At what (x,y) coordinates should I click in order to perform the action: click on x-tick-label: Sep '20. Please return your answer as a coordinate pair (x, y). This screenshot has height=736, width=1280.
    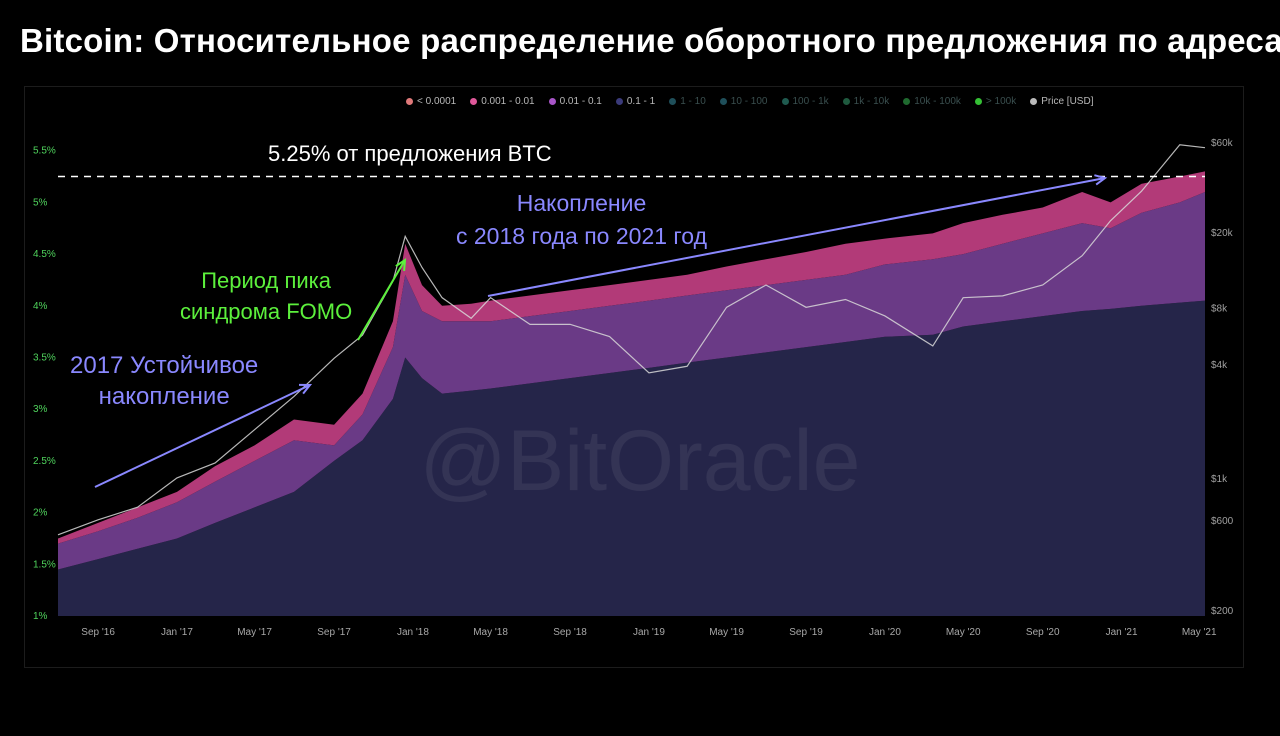
    Looking at the image, I should click on (1043, 632).